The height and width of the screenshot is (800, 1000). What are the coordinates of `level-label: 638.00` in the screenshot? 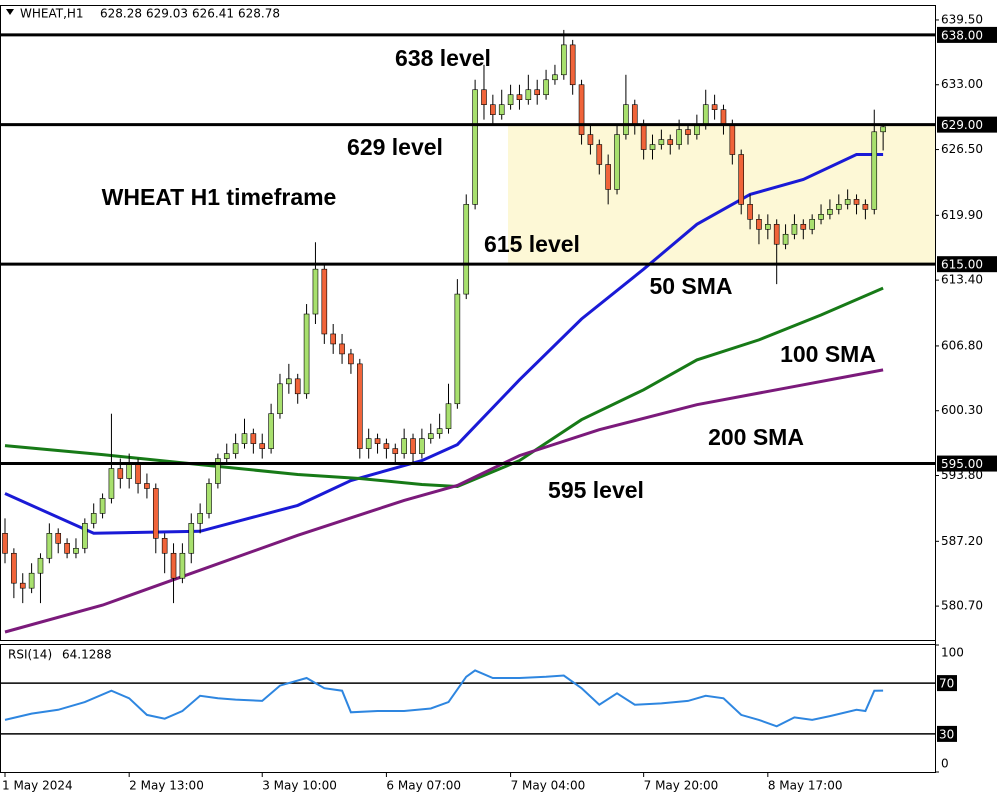 It's located at (962, 35).